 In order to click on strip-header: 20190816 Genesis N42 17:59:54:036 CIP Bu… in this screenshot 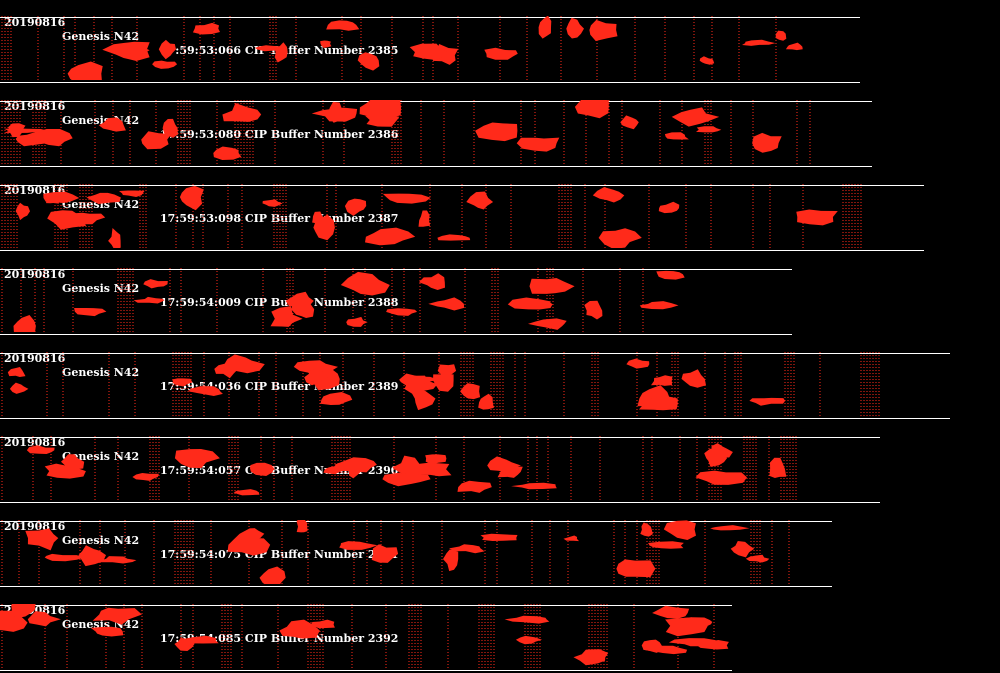, I will do `click(201, 365)`.